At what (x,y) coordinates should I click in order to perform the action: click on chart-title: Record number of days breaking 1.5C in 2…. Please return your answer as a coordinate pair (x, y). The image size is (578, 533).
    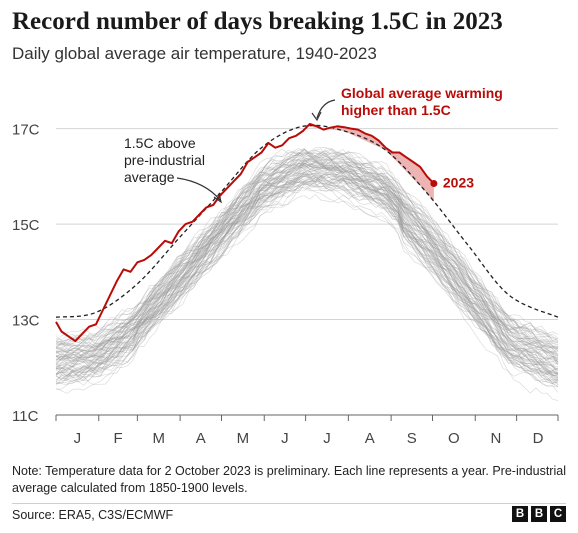
    Looking at the image, I should click on (257, 21).